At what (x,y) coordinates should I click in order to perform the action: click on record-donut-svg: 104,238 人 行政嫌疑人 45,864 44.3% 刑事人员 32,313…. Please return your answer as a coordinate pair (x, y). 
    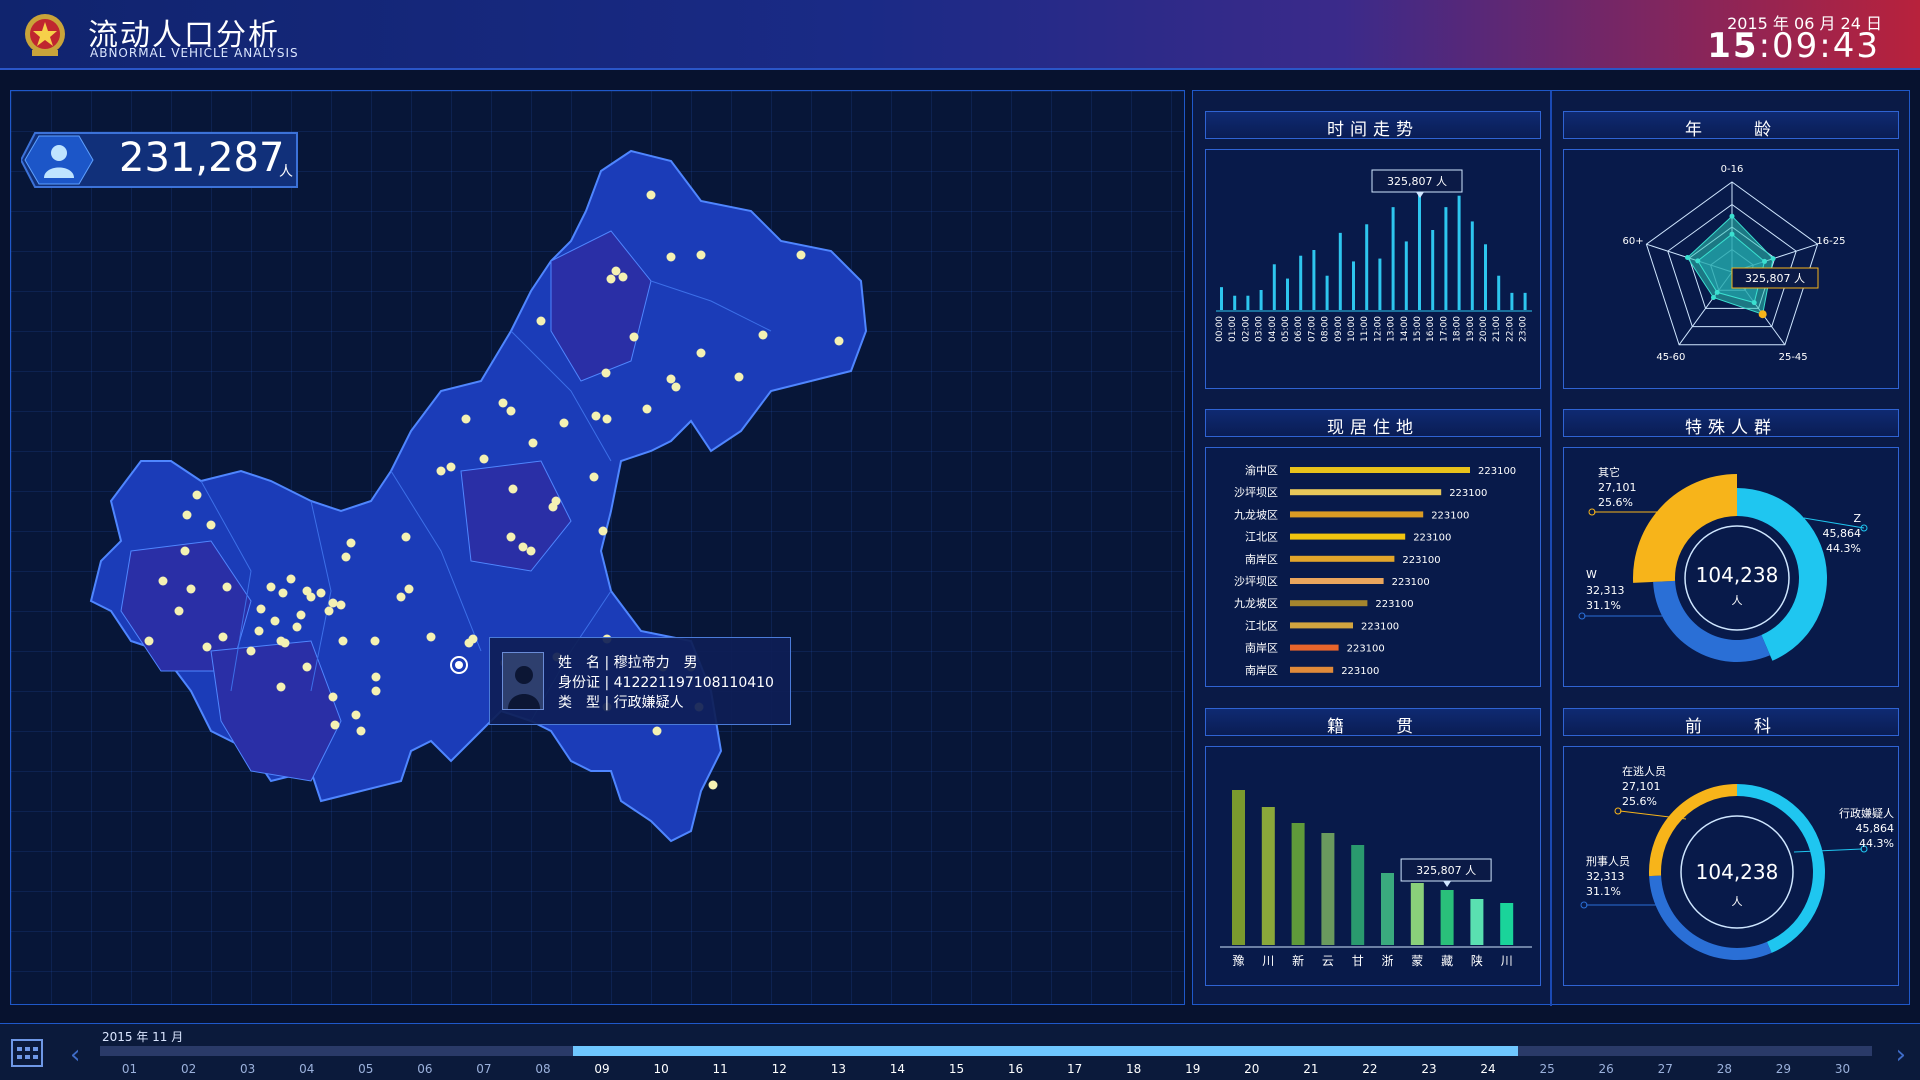
    Looking at the image, I should click on (1737, 862).